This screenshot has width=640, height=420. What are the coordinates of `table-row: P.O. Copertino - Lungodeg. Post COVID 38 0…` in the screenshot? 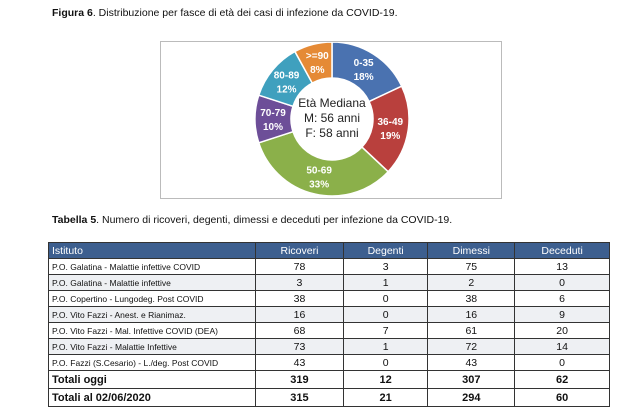 It's located at (329, 298).